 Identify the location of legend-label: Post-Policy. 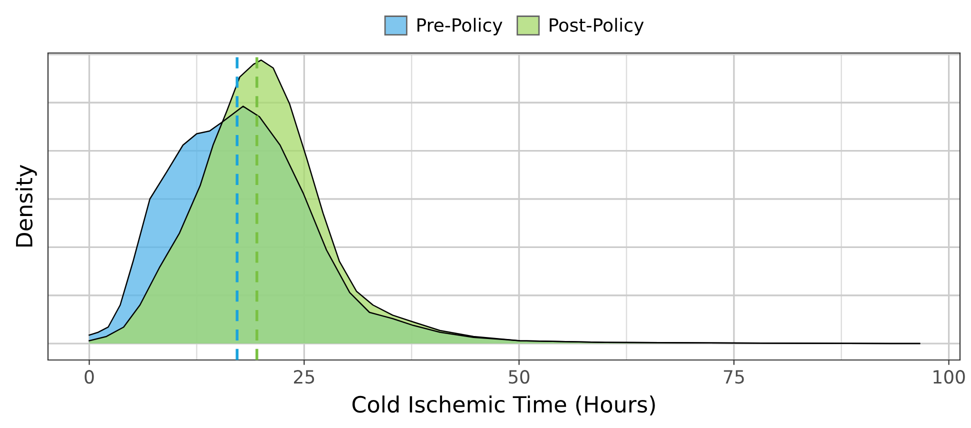
(597, 27).